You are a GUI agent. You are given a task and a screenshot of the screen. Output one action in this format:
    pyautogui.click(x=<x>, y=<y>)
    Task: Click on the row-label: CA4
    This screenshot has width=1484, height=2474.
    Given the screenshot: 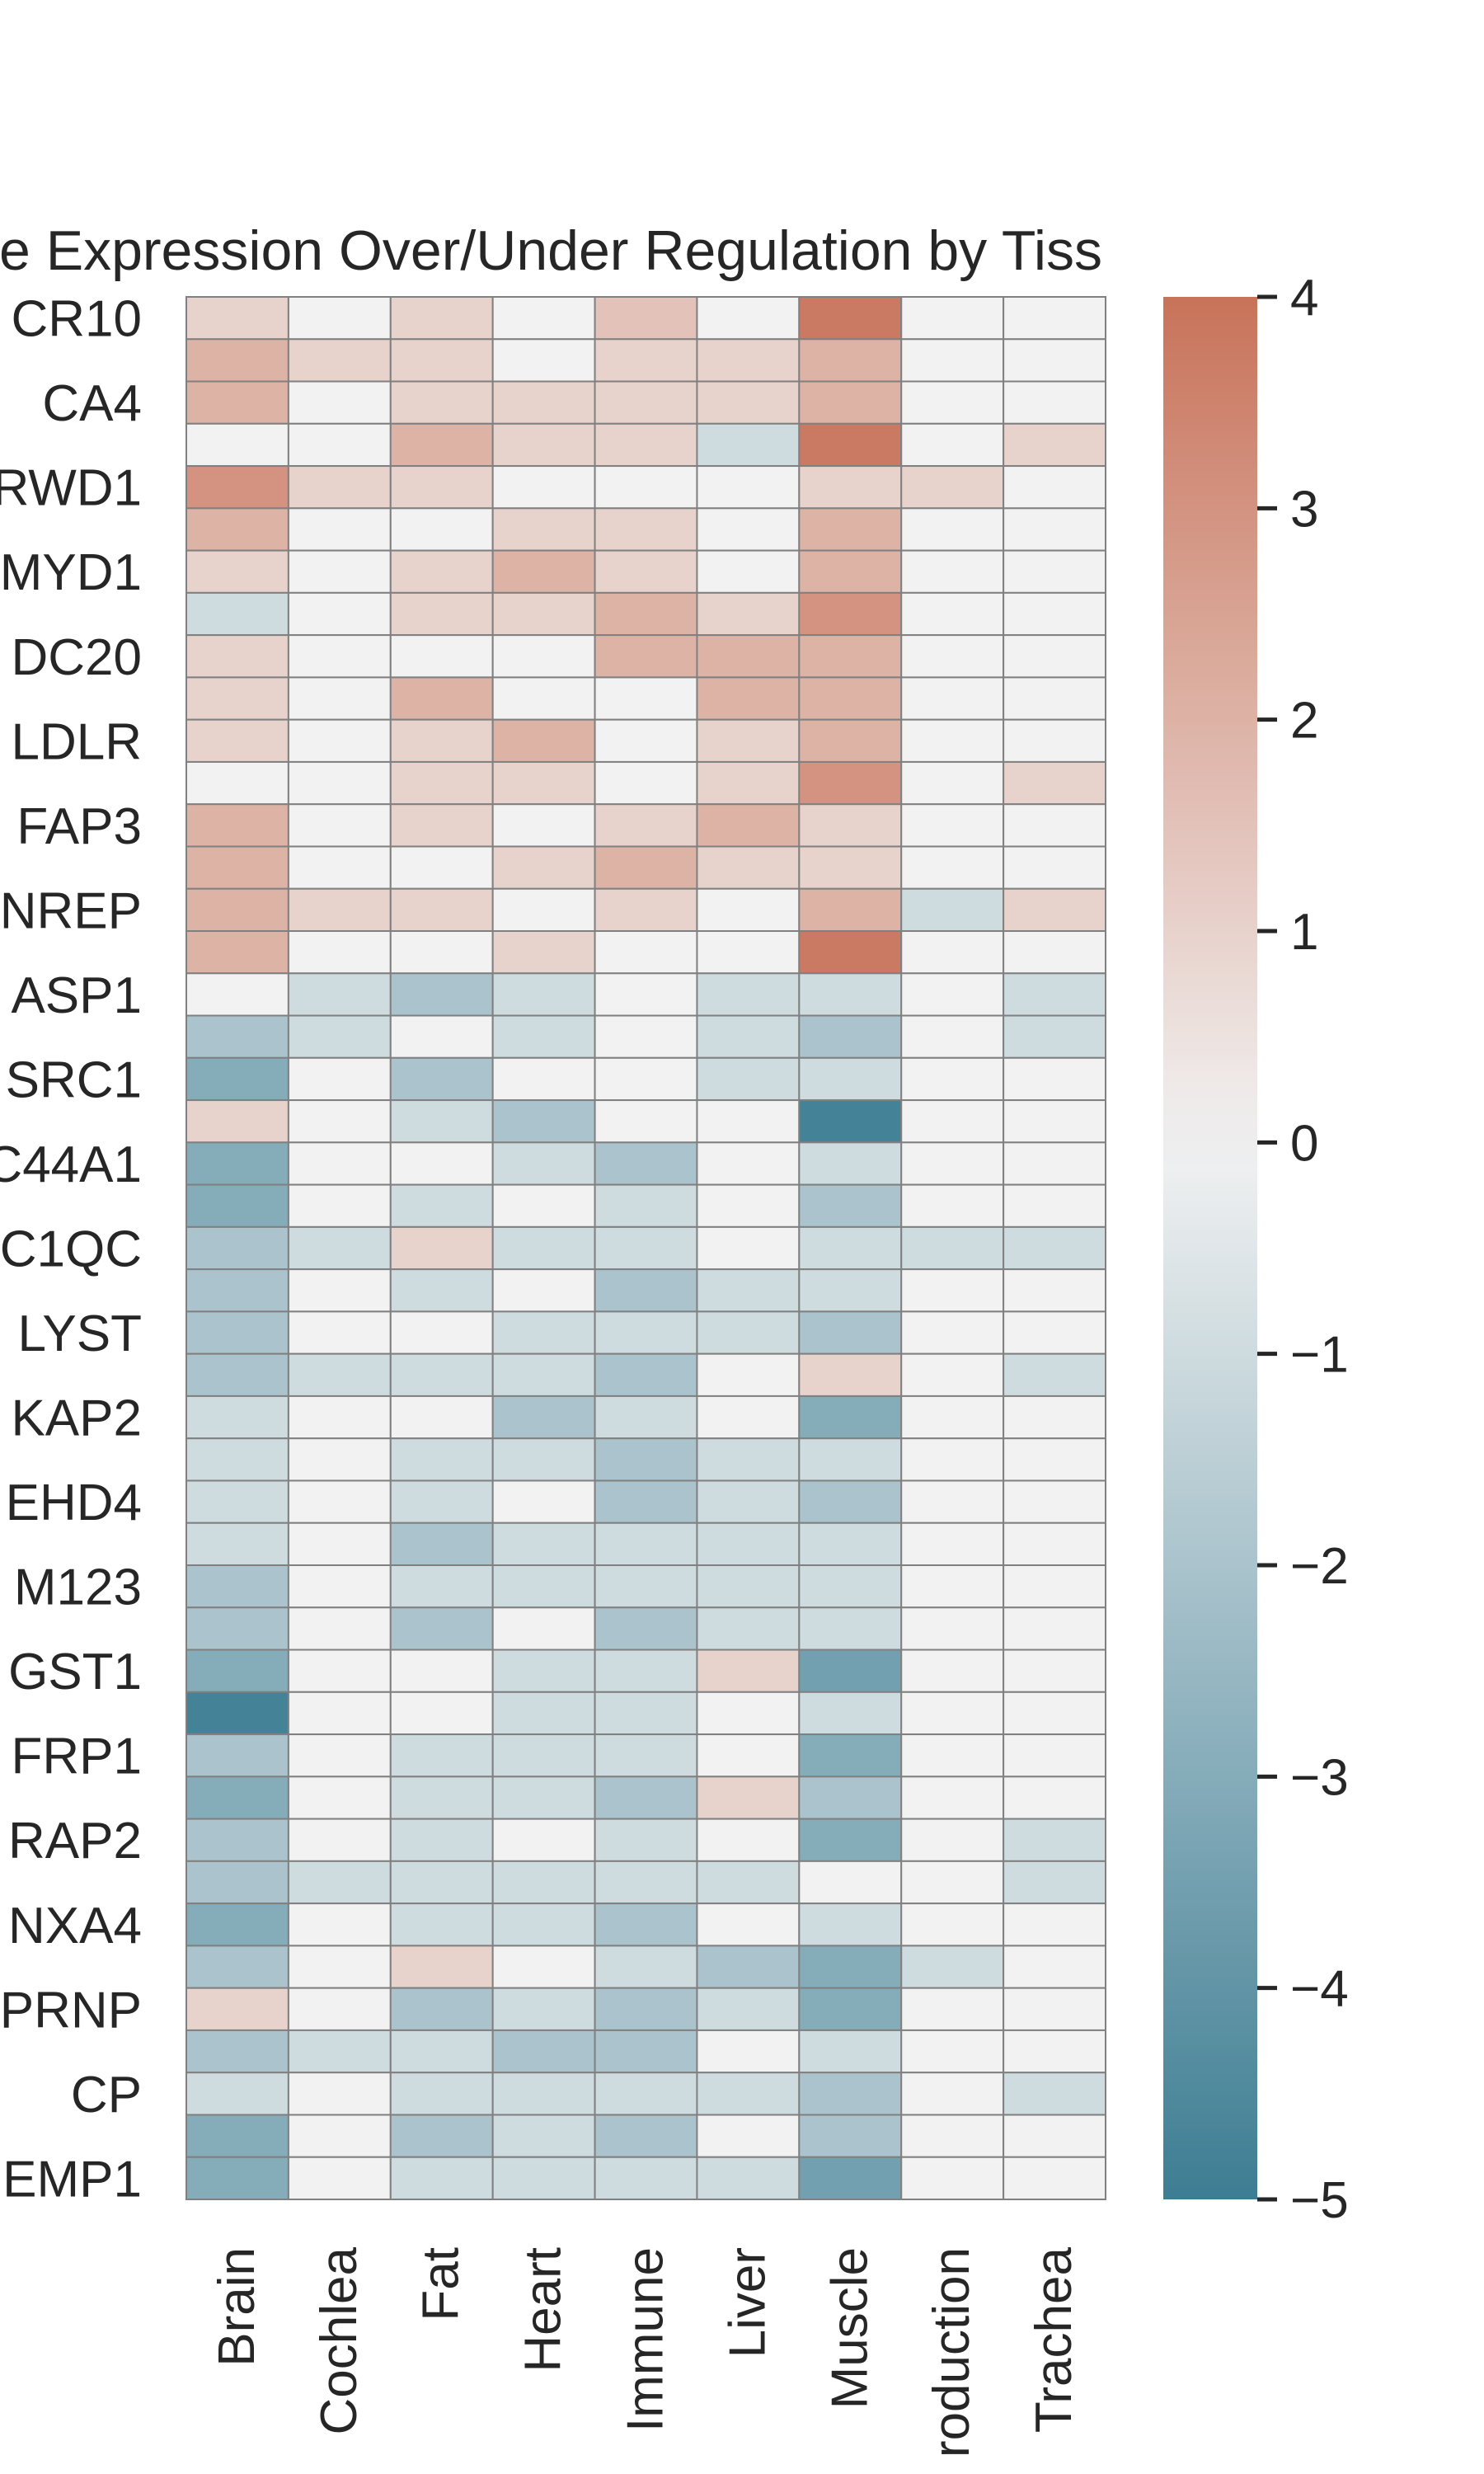 What is the action you would take?
    pyautogui.click(x=92, y=403)
    